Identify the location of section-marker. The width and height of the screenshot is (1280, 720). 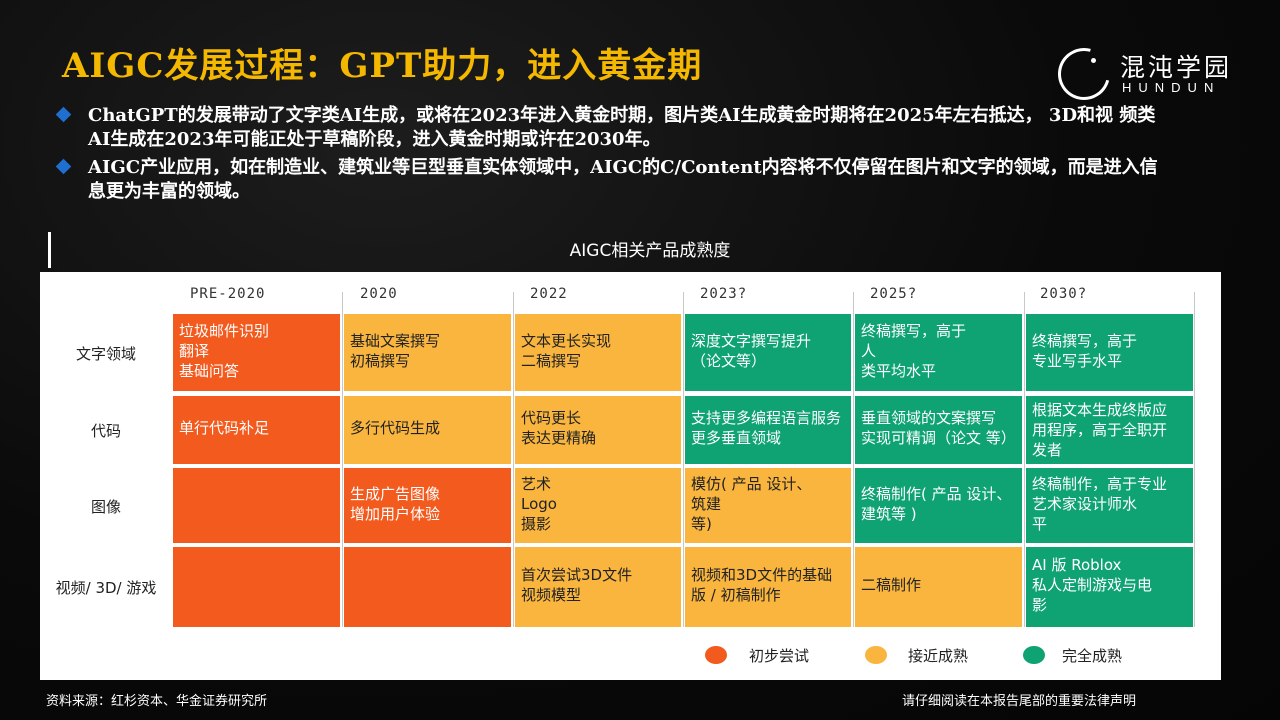
(49, 250).